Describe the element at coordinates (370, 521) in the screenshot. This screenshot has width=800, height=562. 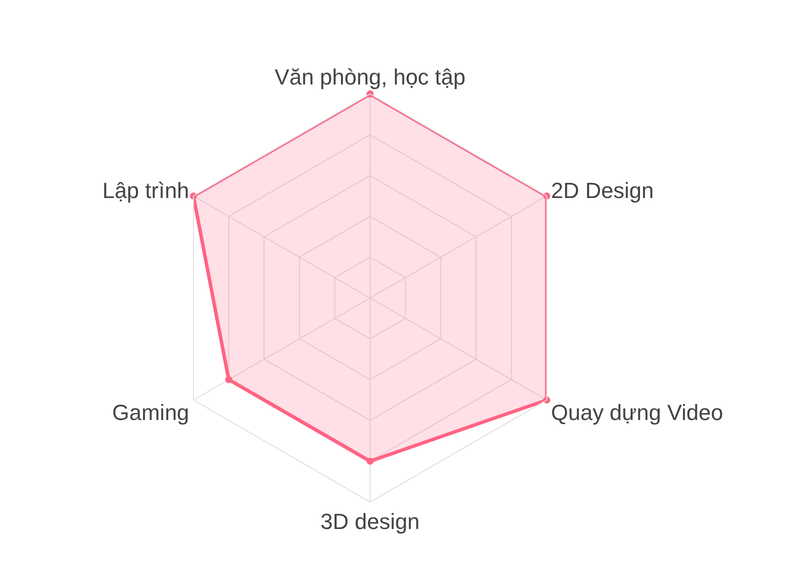
I see `spoke-label: 3D design` at that location.